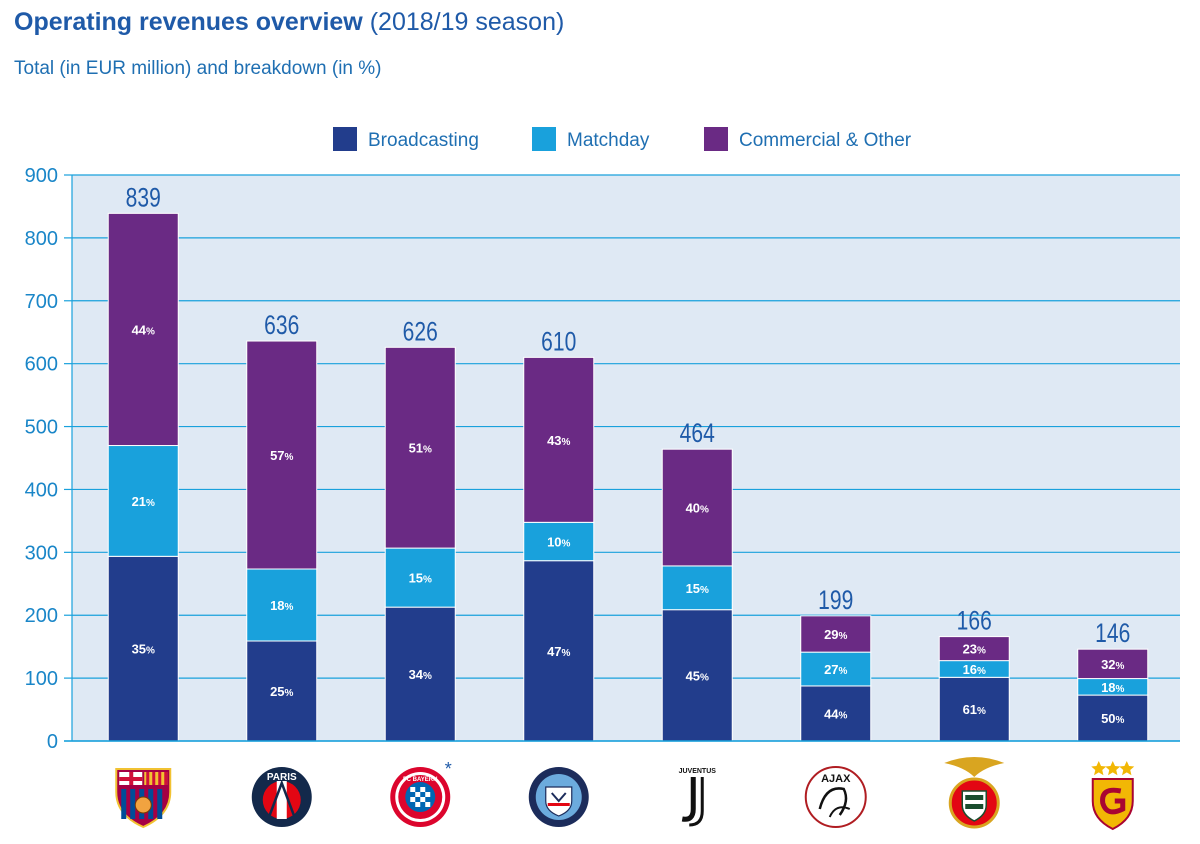  What do you see at coordinates (41, 365) in the screenshot?
I see `y-tick-label-600: 600` at bounding box center [41, 365].